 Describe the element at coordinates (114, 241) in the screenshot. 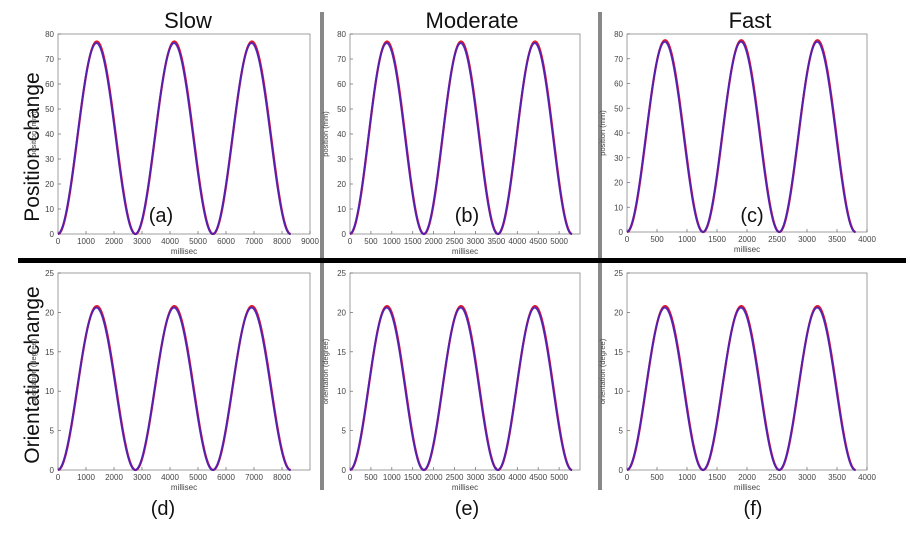

I see `x-tick-label-a: 2000` at that location.